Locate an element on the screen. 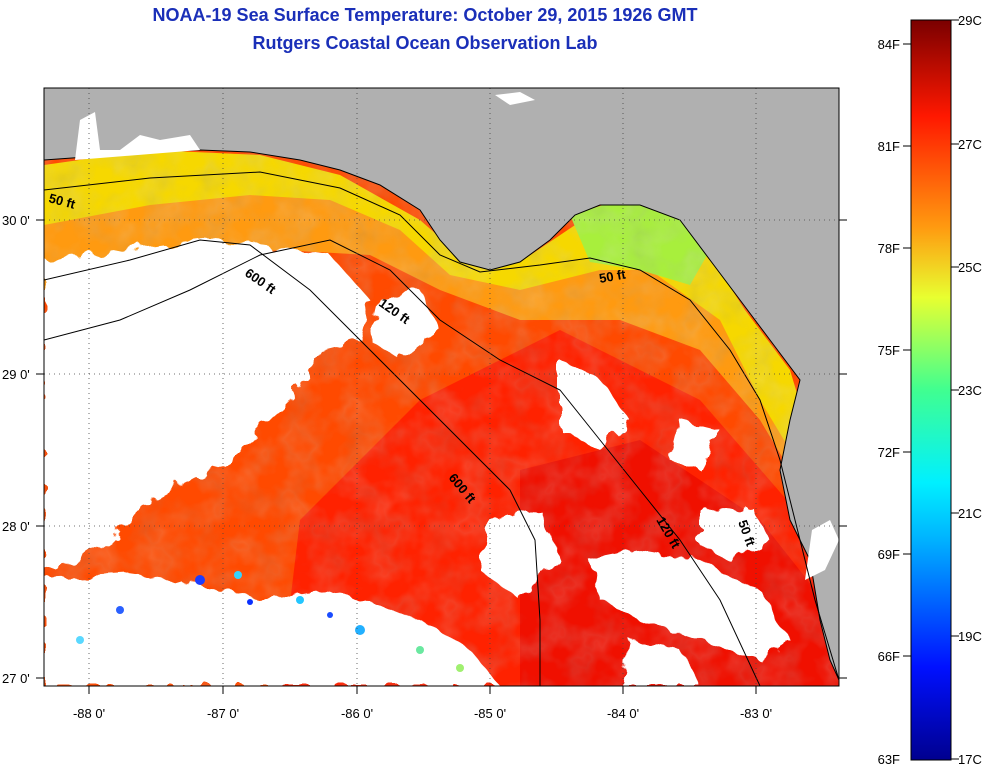 This screenshot has width=992, height=770. temperature-colorbar is located at coordinates (931, 390).